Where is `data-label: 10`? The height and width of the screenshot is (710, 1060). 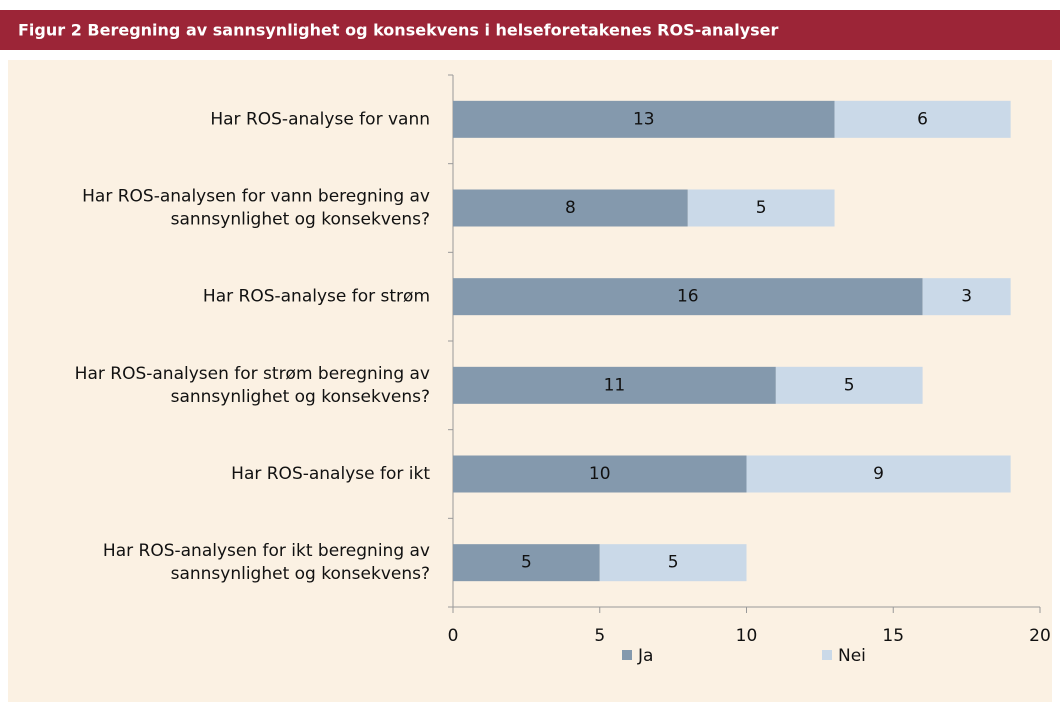
data-label: 10 is located at coordinates (600, 474).